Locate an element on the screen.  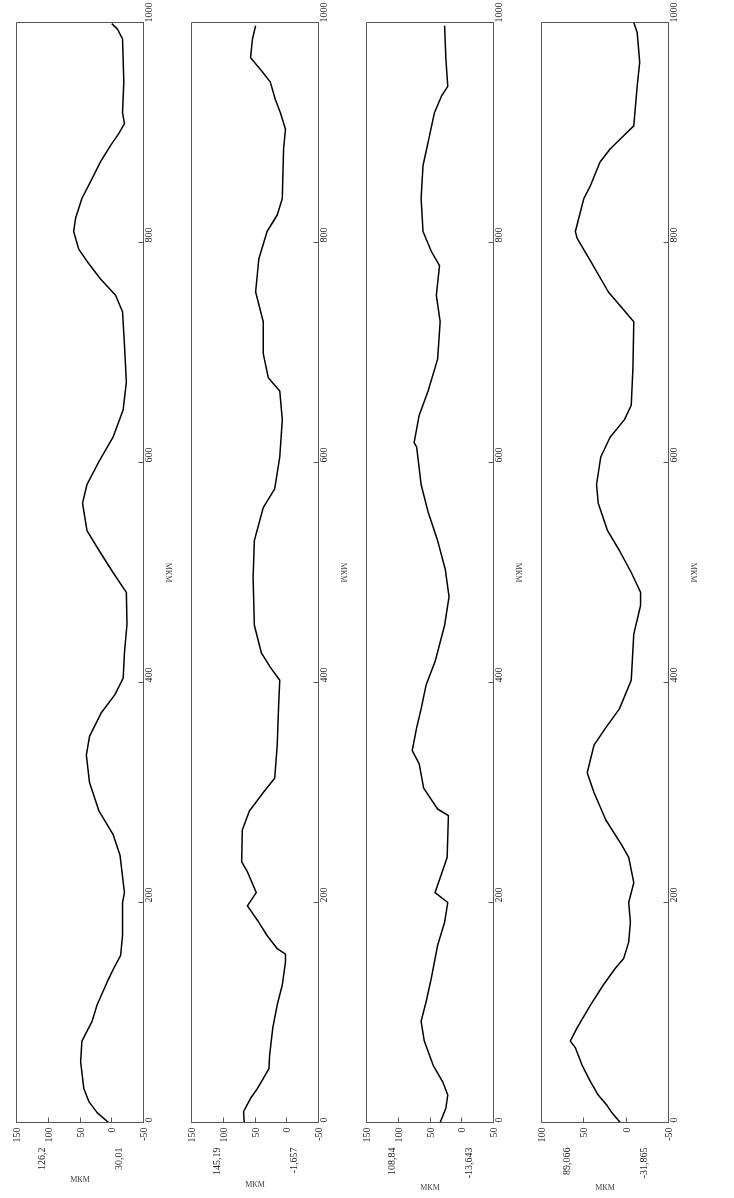
text: 145,19 is located at coordinates (217, 1161).